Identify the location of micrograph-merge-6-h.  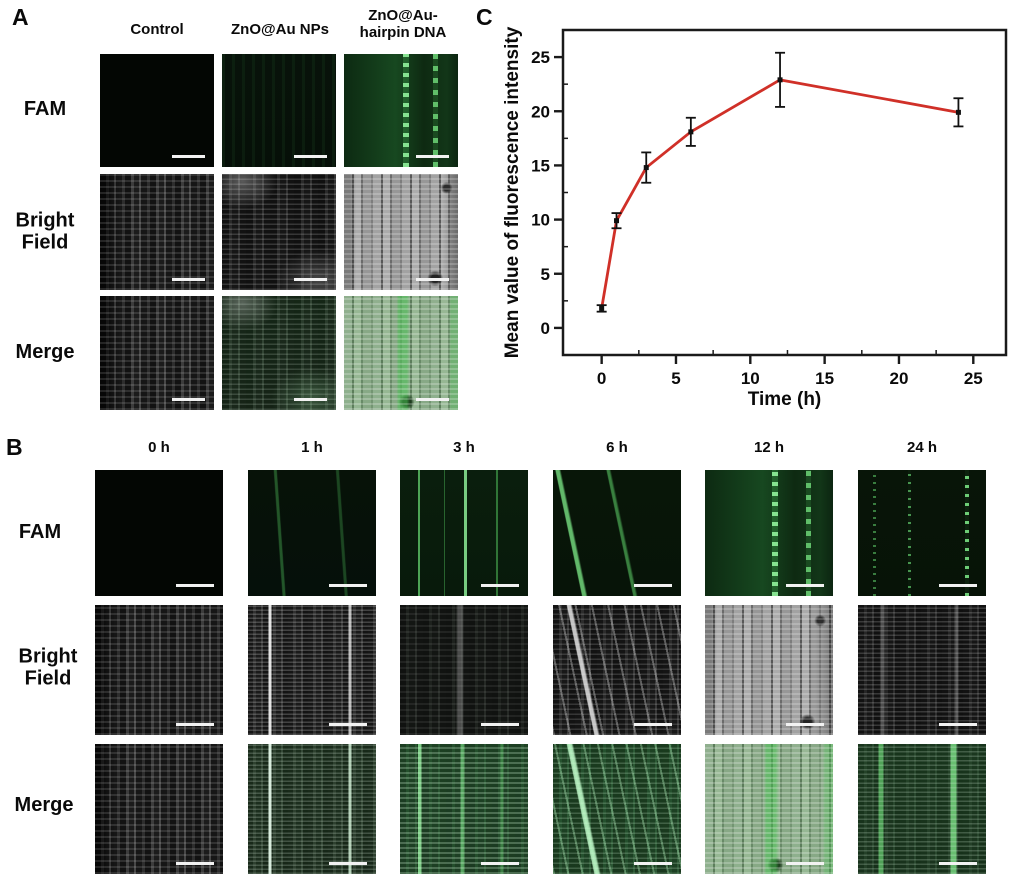
(616, 809).